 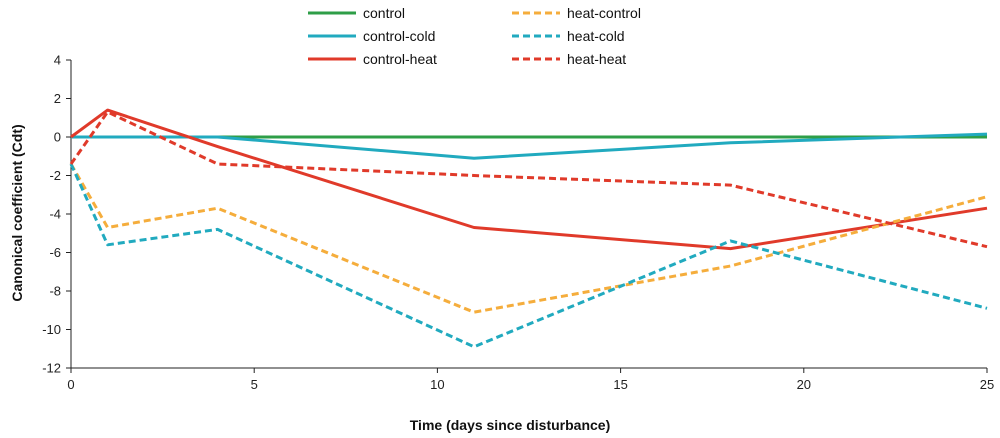 I want to click on x-tick-label: 10, so click(x=437, y=384).